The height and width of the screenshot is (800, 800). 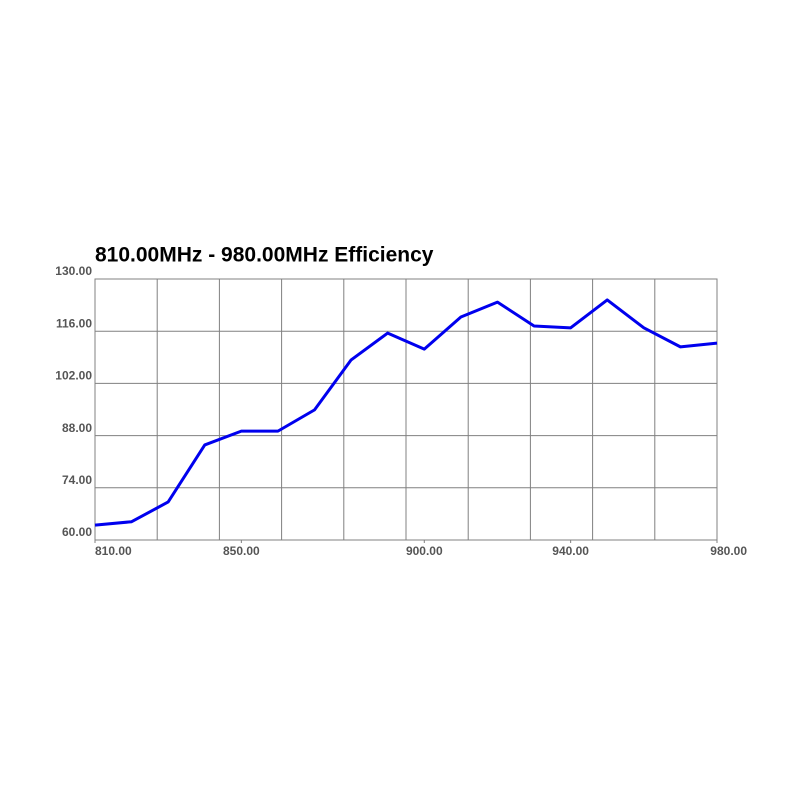 What do you see at coordinates (73, 376) in the screenshot?
I see `y-tick-label: 102.00` at bounding box center [73, 376].